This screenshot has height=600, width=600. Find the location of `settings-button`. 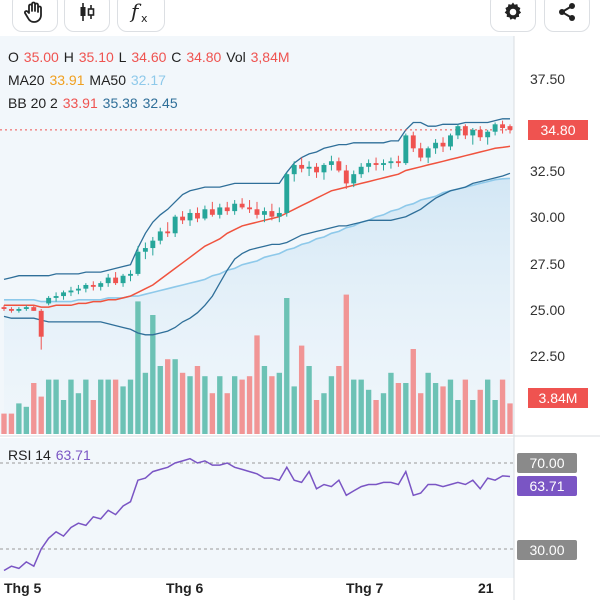

settings-button is located at coordinates (513, 16).